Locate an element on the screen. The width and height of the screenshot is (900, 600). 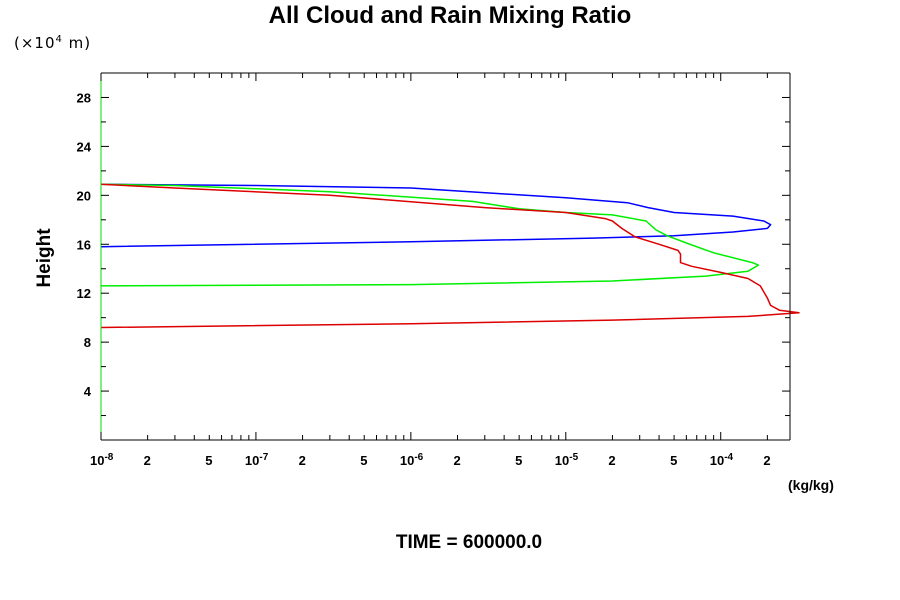
x-tick-label: 10⁻⁷ is located at coordinates (257, 460).